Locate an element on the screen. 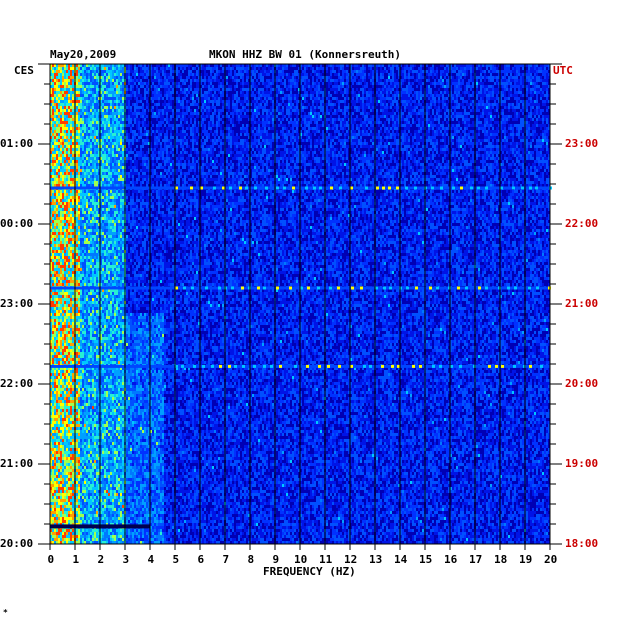 This screenshot has width=630, height=624. x-tick-label-6: 6 is located at coordinates (201, 560).